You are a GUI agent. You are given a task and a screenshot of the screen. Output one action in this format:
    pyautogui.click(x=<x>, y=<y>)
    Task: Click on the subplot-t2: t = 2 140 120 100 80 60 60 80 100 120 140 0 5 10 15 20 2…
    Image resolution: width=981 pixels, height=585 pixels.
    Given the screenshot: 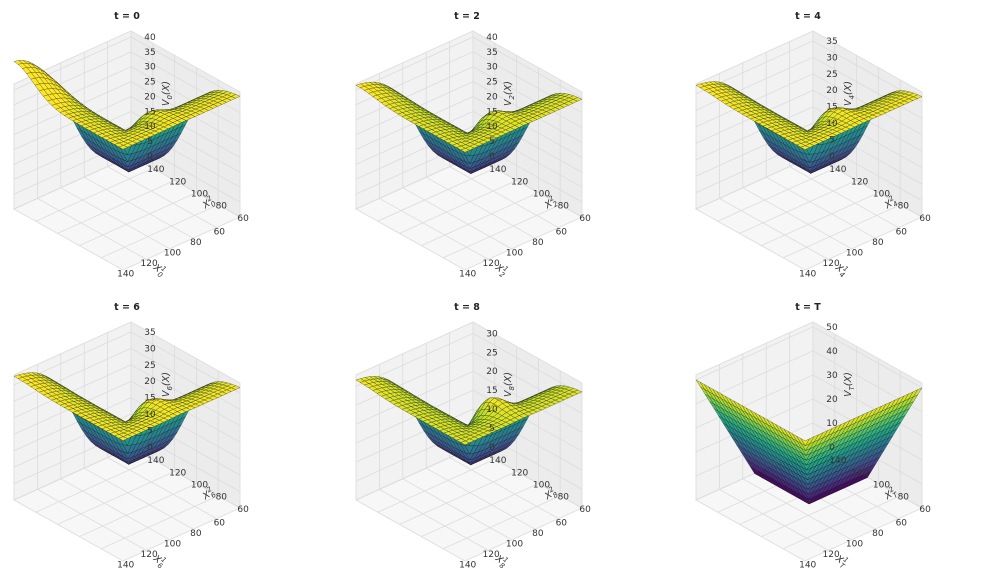 What is the action you would take?
    pyautogui.click(x=472, y=145)
    